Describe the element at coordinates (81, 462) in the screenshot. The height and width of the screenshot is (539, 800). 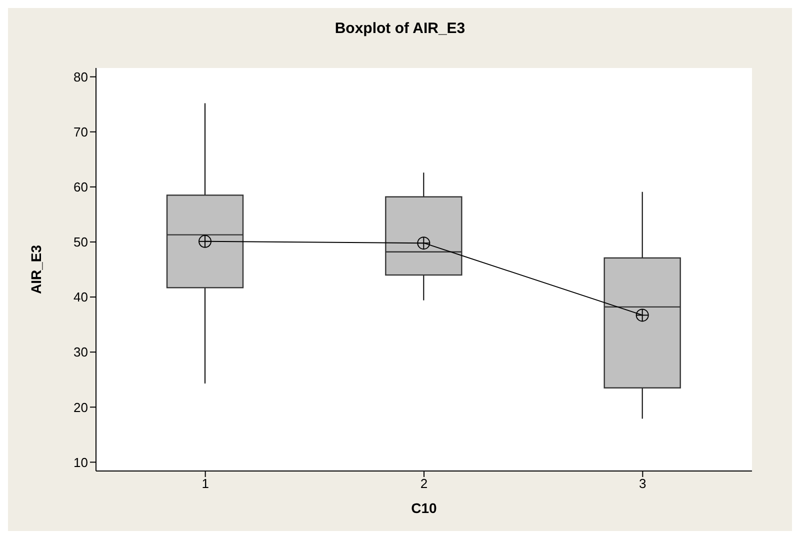
I see `y-tick-label: 10` at that location.